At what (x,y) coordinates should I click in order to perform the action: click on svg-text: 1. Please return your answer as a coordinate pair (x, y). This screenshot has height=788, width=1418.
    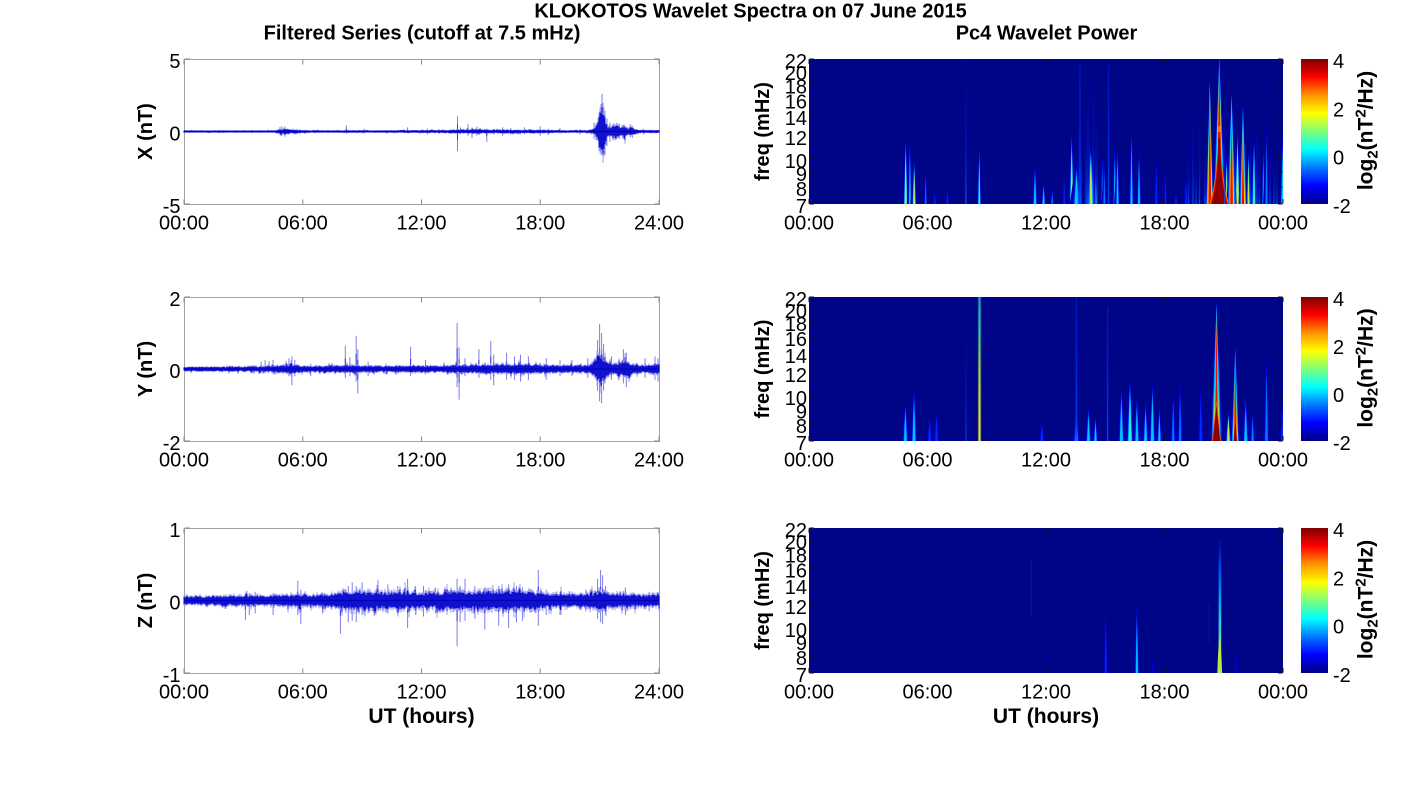
    Looking at the image, I should click on (174, 531).